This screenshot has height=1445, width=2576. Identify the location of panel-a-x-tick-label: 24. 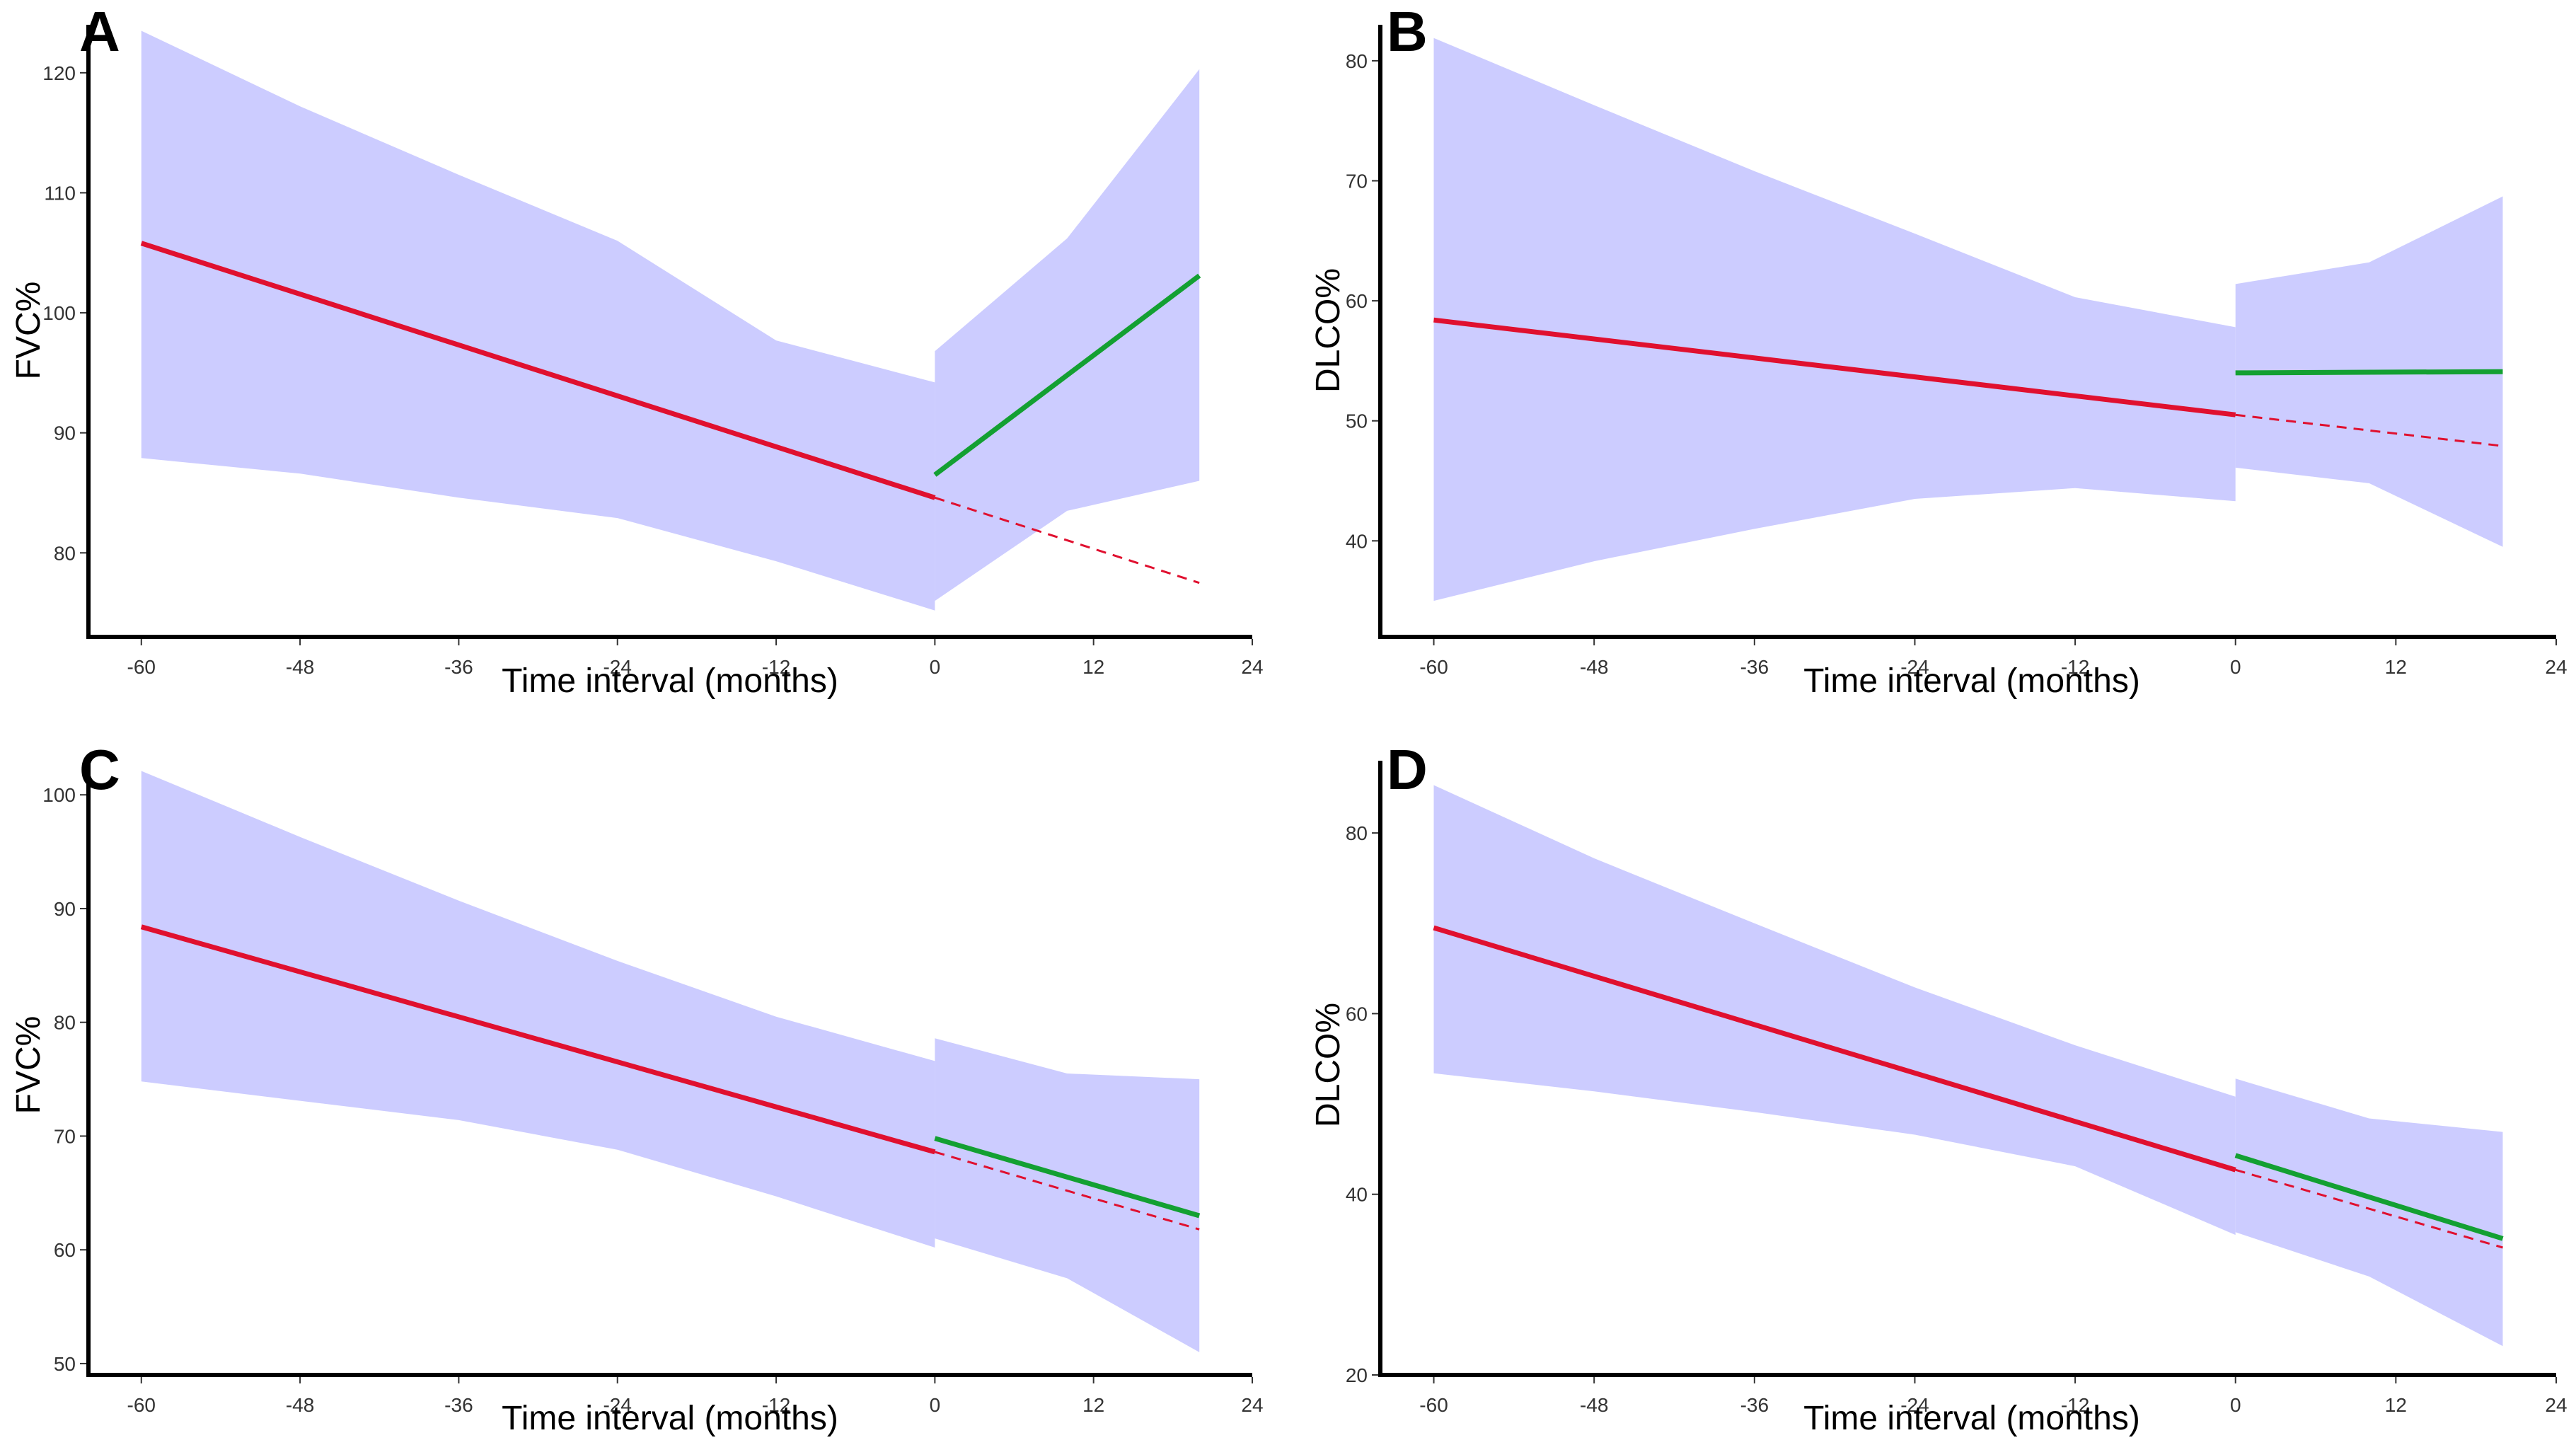
(1252, 667).